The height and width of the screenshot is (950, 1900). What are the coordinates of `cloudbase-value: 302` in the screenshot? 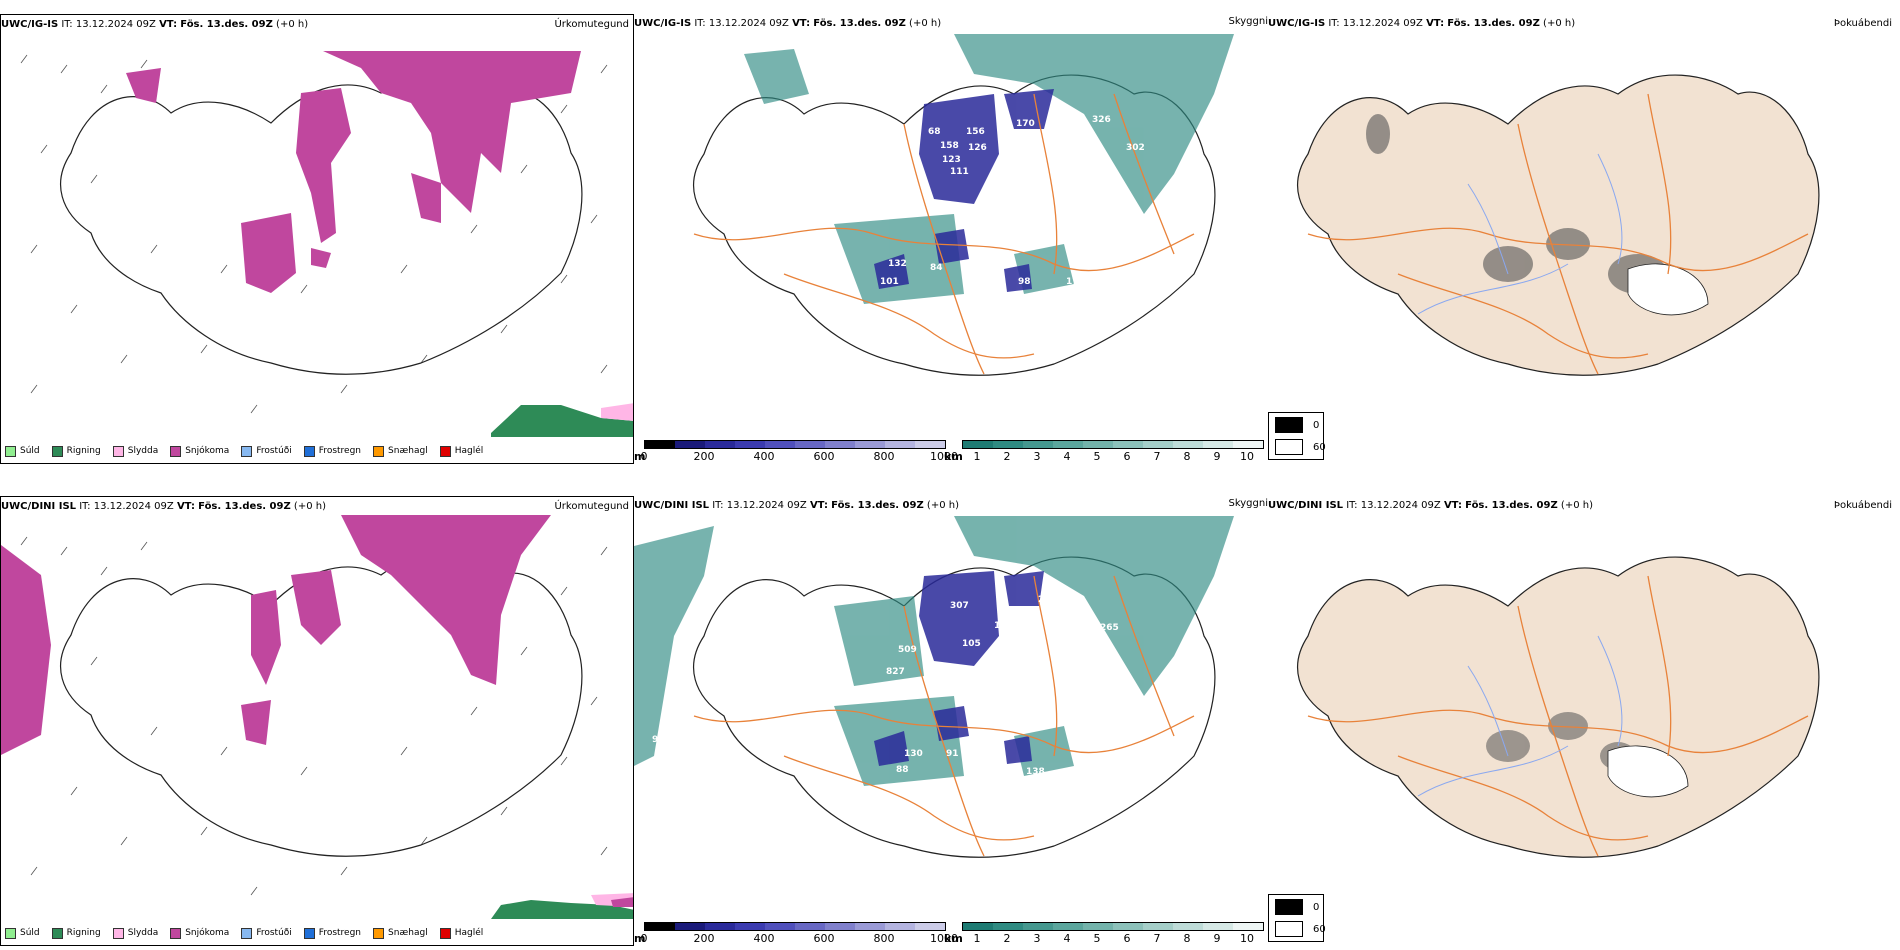 It's located at (1135, 148).